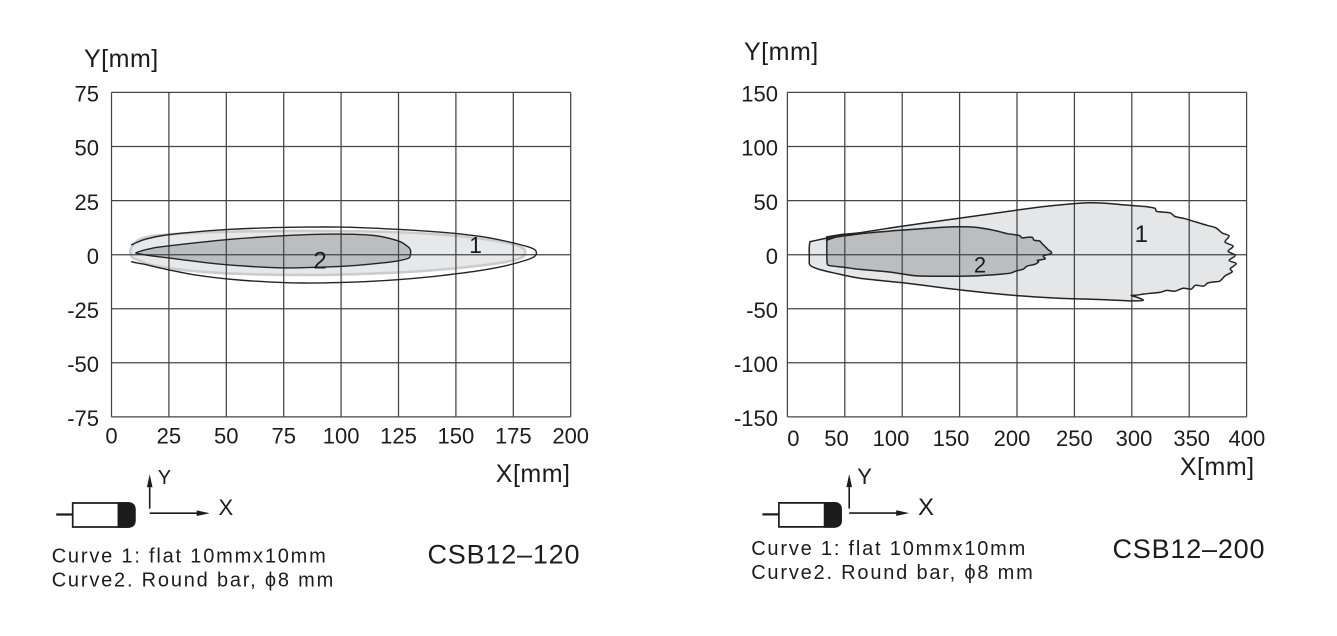 The image size is (1337, 636). What do you see at coordinates (1134, 438) in the screenshot?
I see `svg-text: 300` at bounding box center [1134, 438].